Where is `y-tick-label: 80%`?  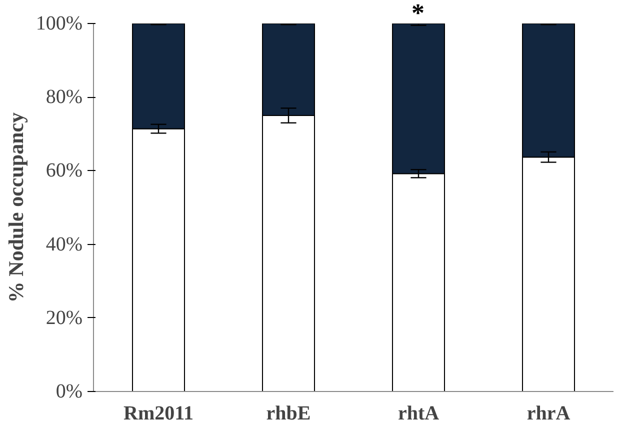 y-tick-label: 80% is located at coordinates (64, 97).